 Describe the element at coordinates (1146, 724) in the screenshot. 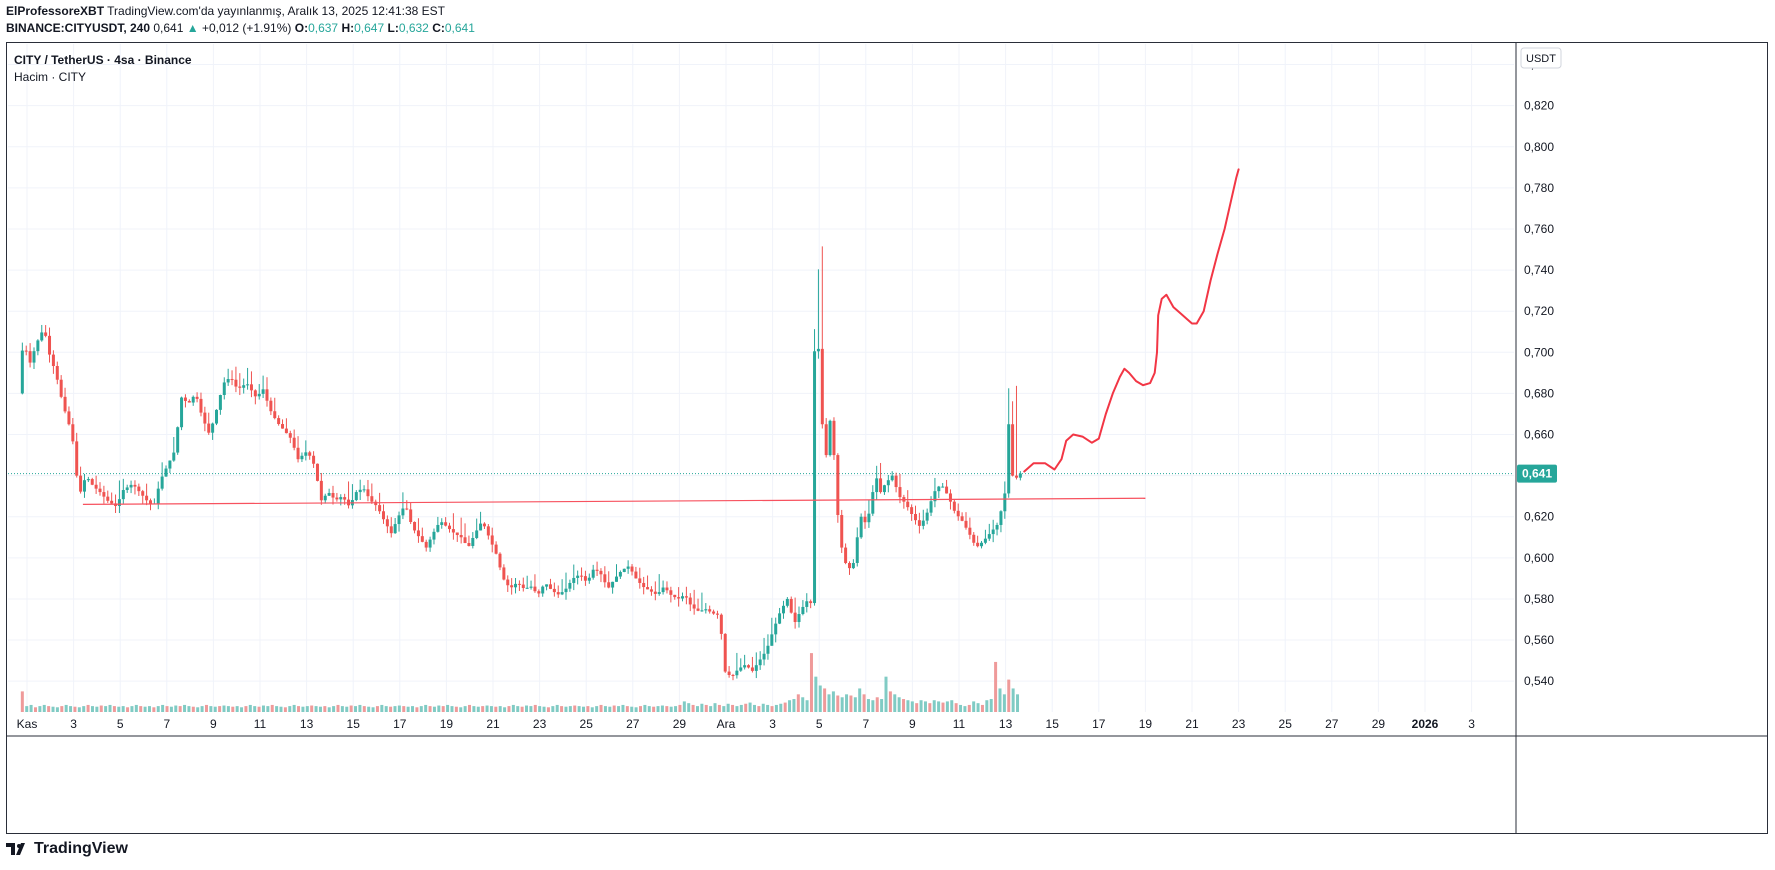

I see `time-tick-label: 19` at that location.